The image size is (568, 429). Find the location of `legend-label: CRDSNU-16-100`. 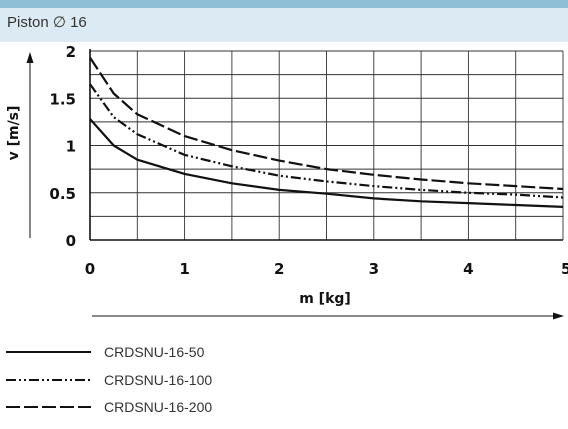

legend-label: CRDSNU-16-100 is located at coordinates (158, 380).